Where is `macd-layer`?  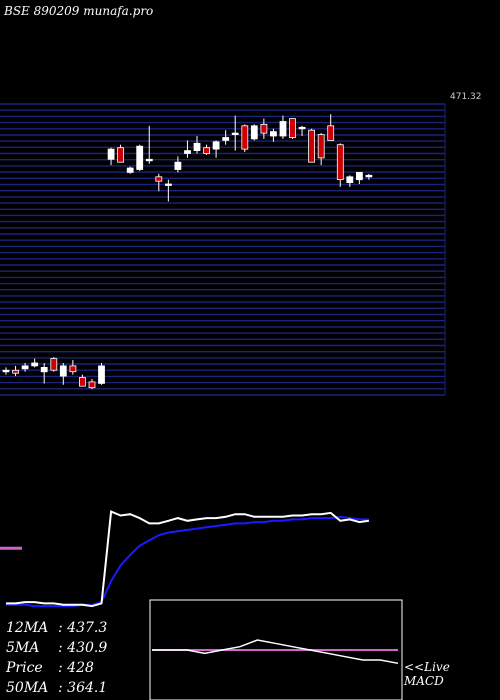 macd-layer is located at coordinates (275, 652).